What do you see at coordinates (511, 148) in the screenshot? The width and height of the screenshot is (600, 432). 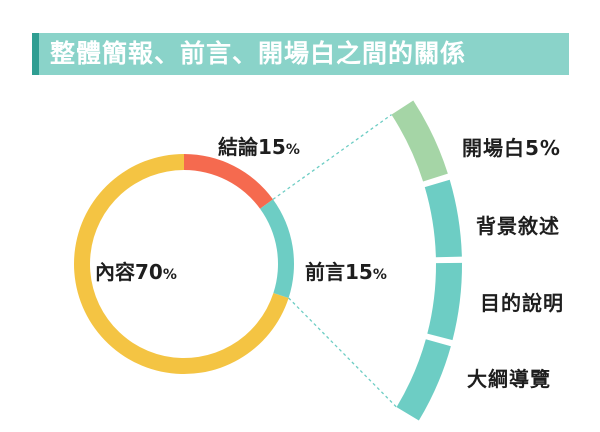 I see `breakdown-label-opening: 開場白5%` at bounding box center [511, 148].